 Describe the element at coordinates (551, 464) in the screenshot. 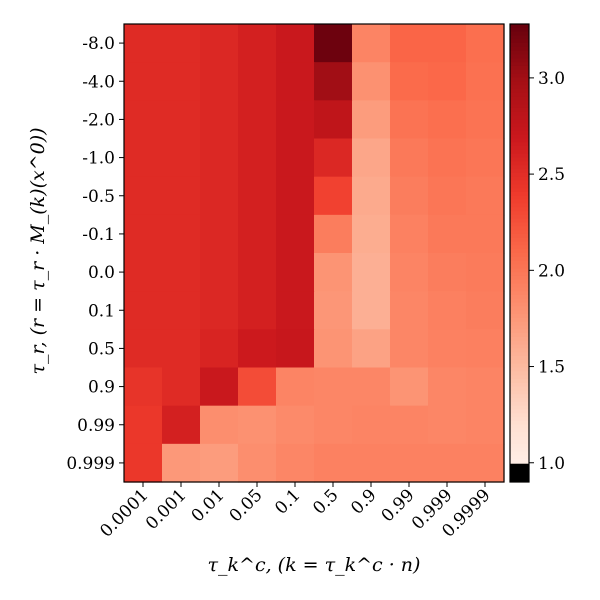

I see `colorbar-tick-label: 1.0` at that location.